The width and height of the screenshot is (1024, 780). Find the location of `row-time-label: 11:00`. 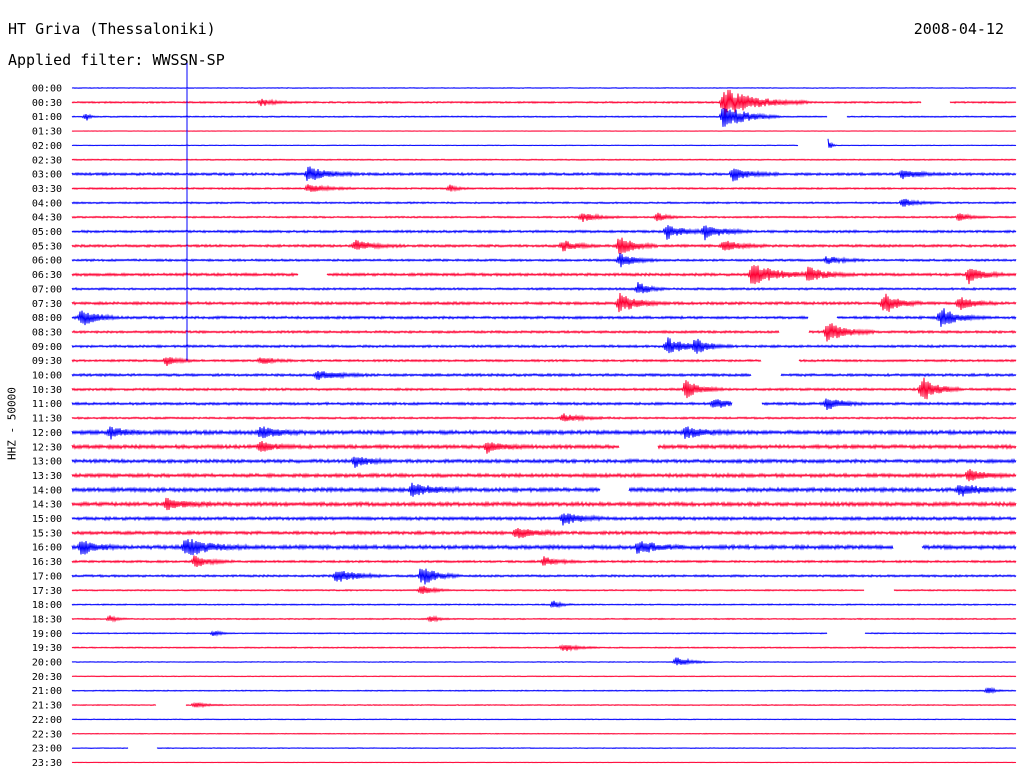

row-time-label: 11:00 is located at coordinates (47, 404).